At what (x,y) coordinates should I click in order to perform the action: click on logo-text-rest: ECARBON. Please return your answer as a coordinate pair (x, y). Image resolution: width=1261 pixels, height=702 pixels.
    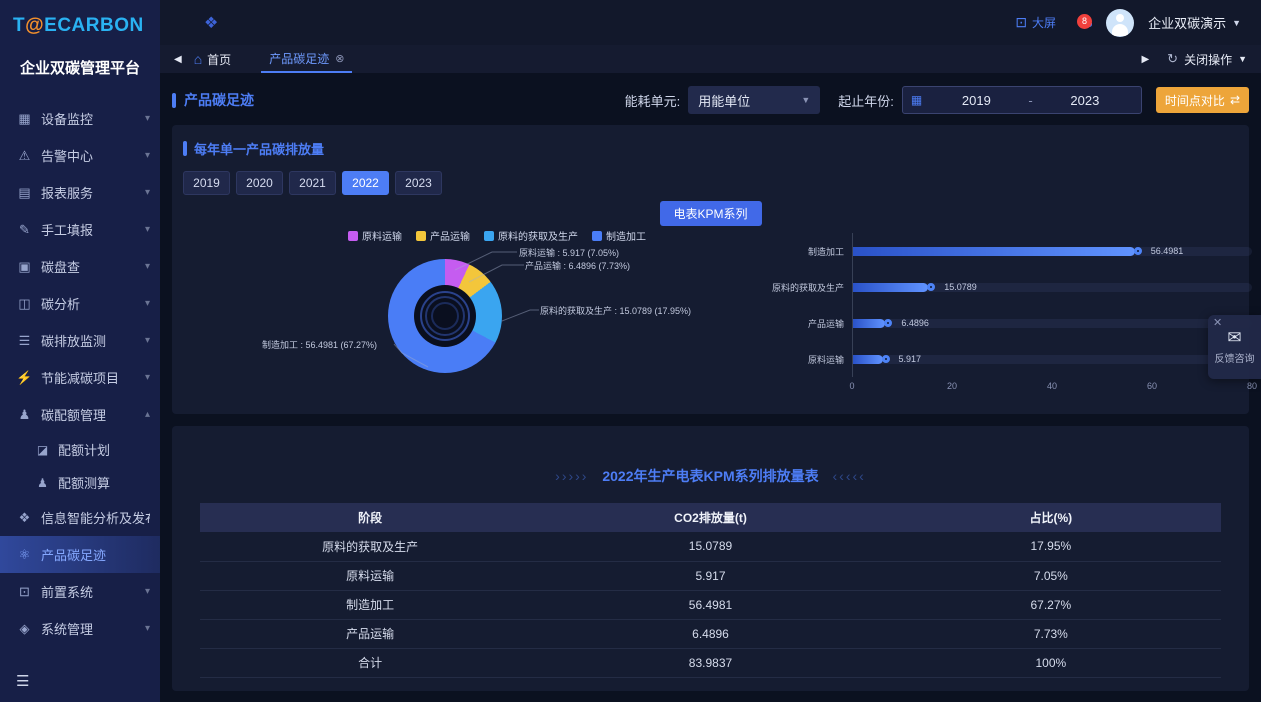
    Looking at the image, I should click on (94, 25).